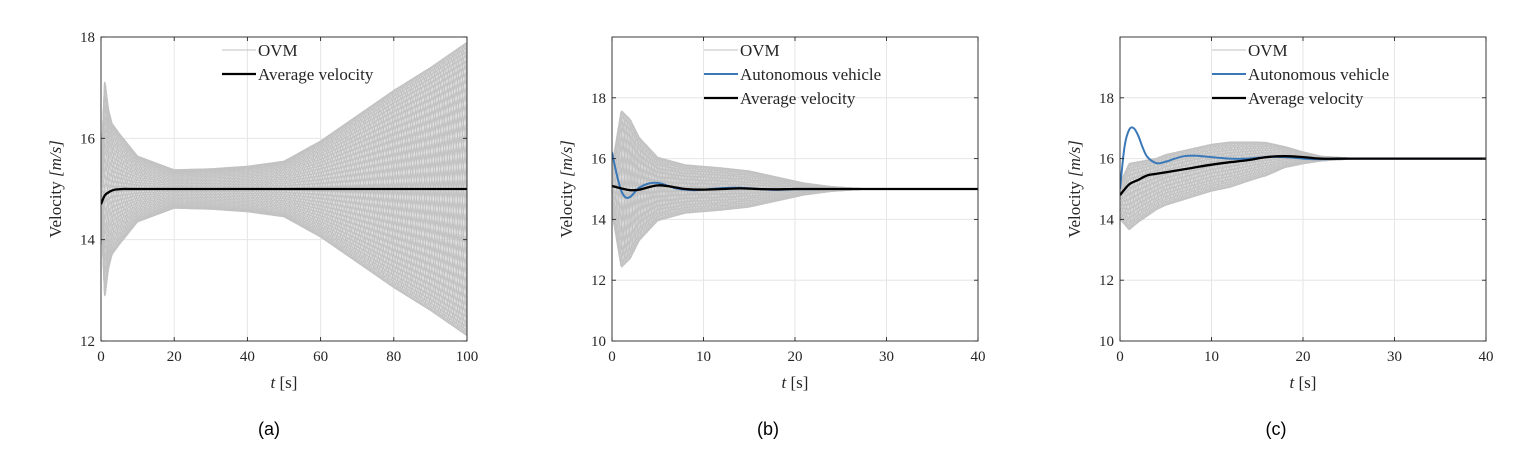 Image resolution: width=1520 pixels, height=450 pixels. Describe the element at coordinates (1276, 429) in the screenshot. I see `panel-caption: (c)` at that location.